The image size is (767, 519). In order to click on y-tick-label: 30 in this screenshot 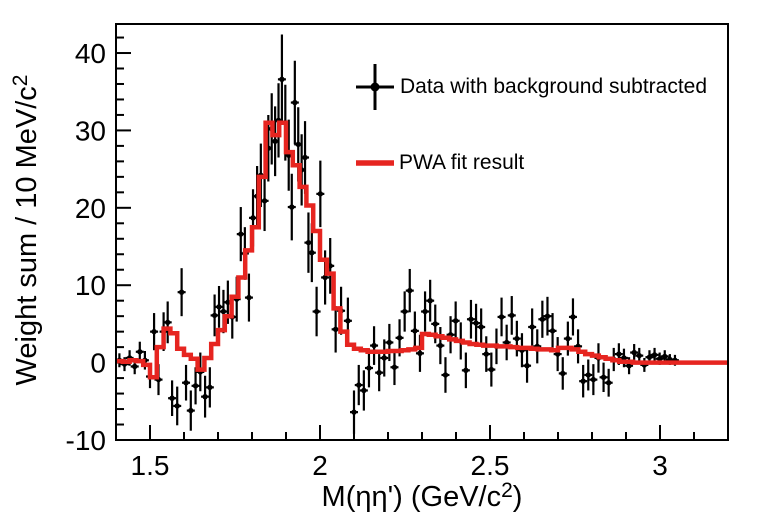, I will do `click(90, 130)`.